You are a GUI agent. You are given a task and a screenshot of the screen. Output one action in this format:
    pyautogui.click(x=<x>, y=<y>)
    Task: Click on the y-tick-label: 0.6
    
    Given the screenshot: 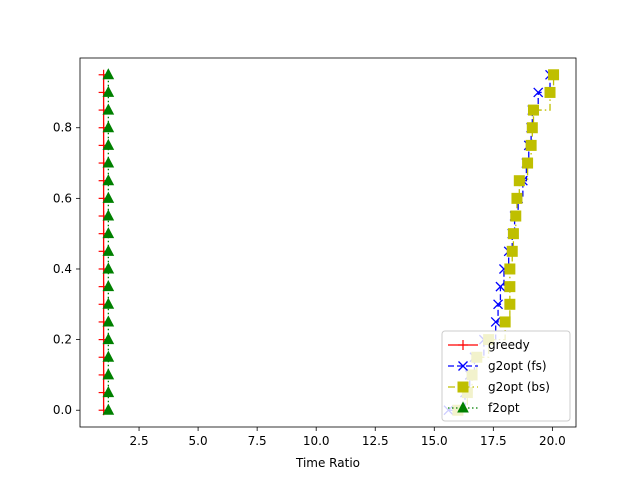 What is the action you would take?
    pyautogui.click(x=62, y=198)
    